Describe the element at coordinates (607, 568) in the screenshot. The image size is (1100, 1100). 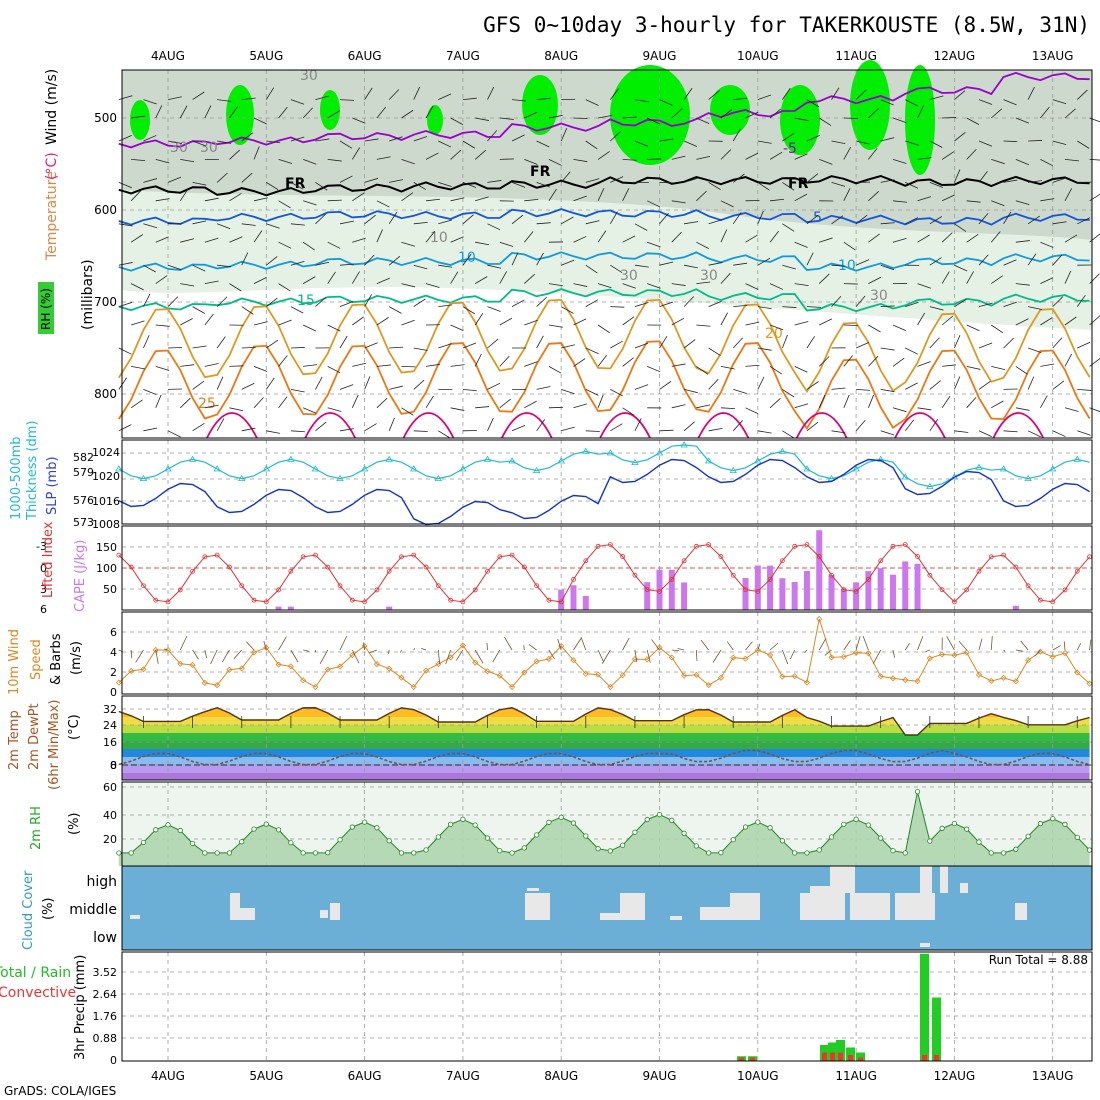
I see `panel-frame` at that location.